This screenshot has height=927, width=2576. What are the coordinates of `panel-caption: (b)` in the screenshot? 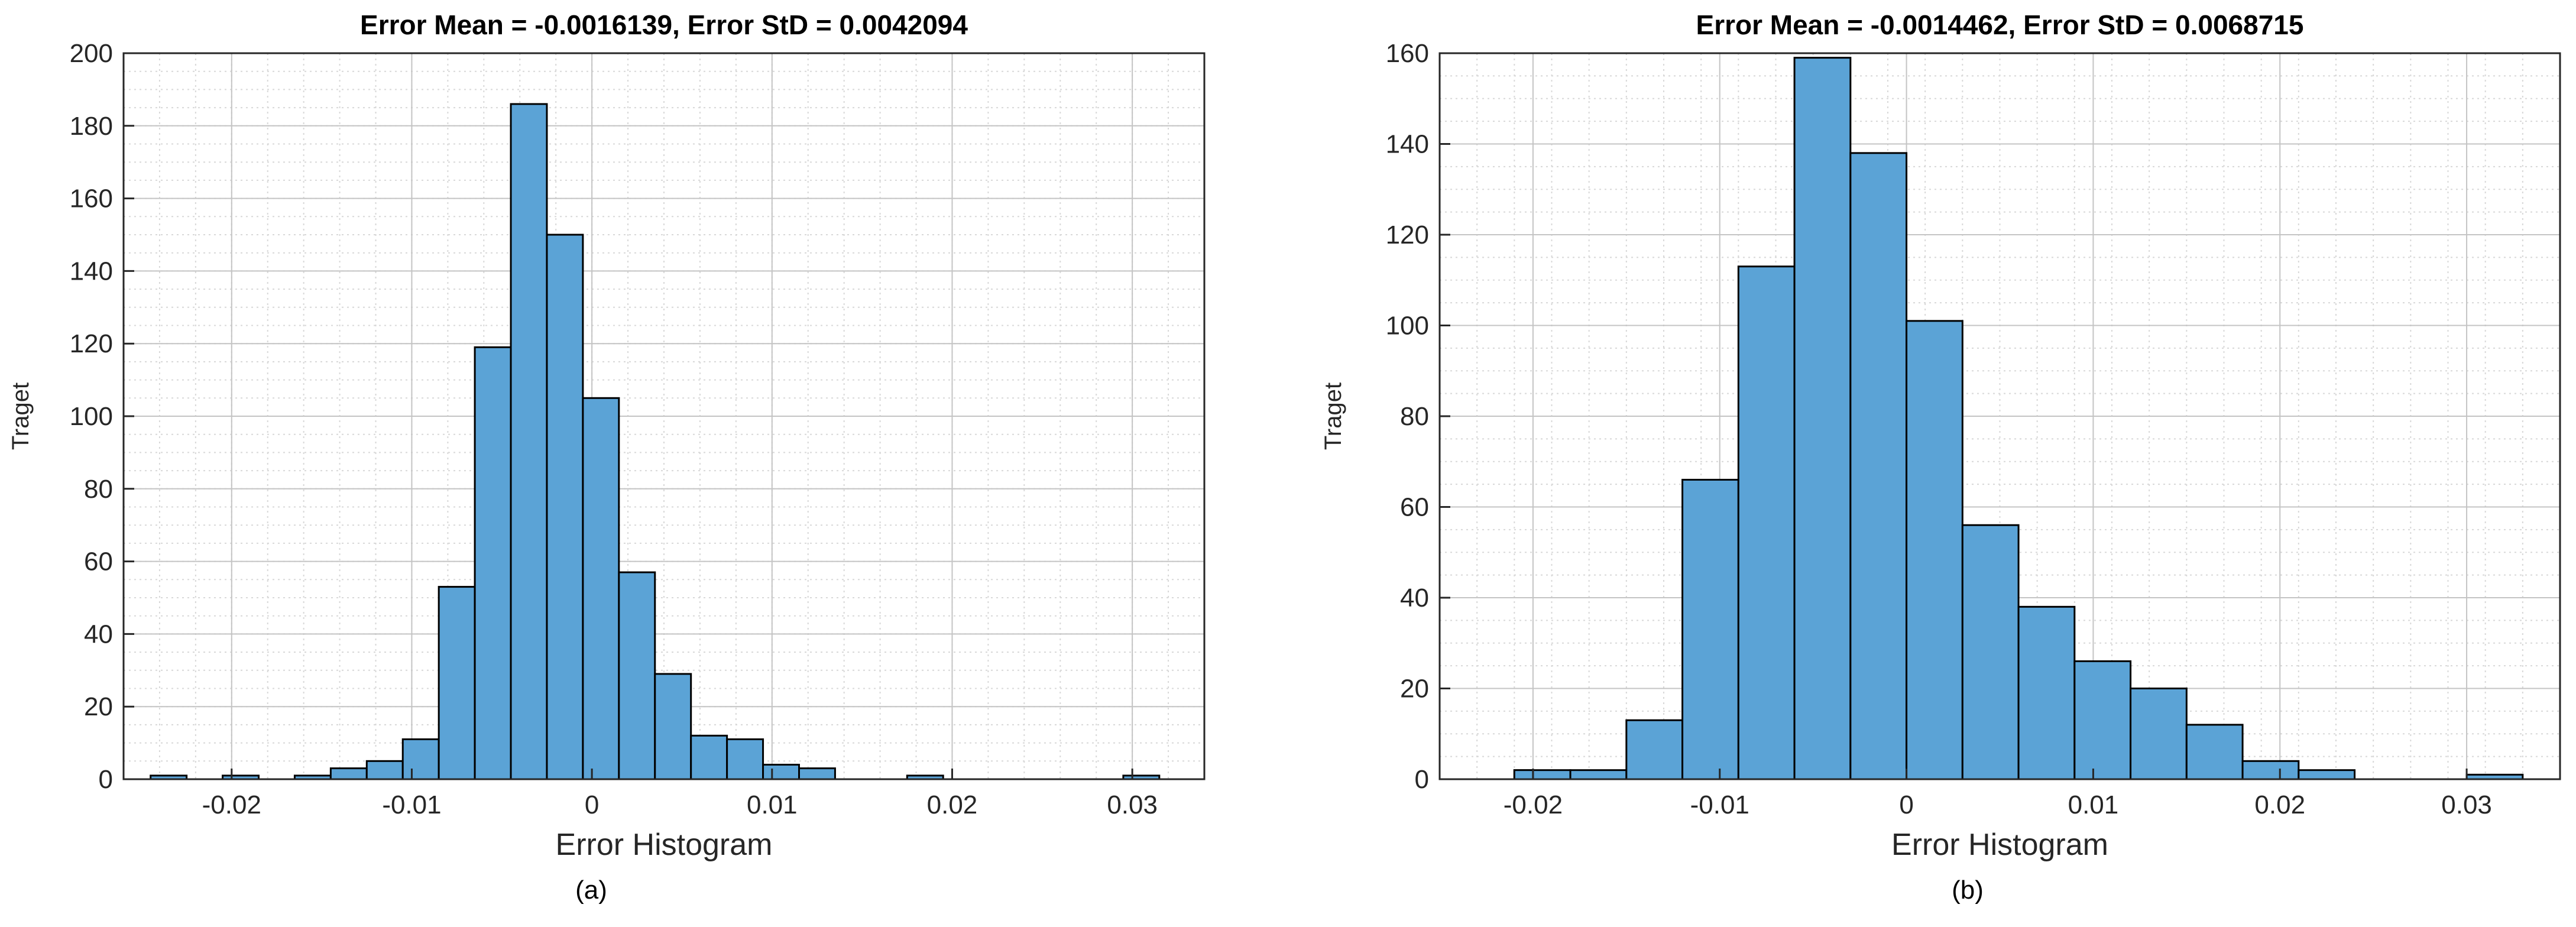 It's located at (1968, 890).